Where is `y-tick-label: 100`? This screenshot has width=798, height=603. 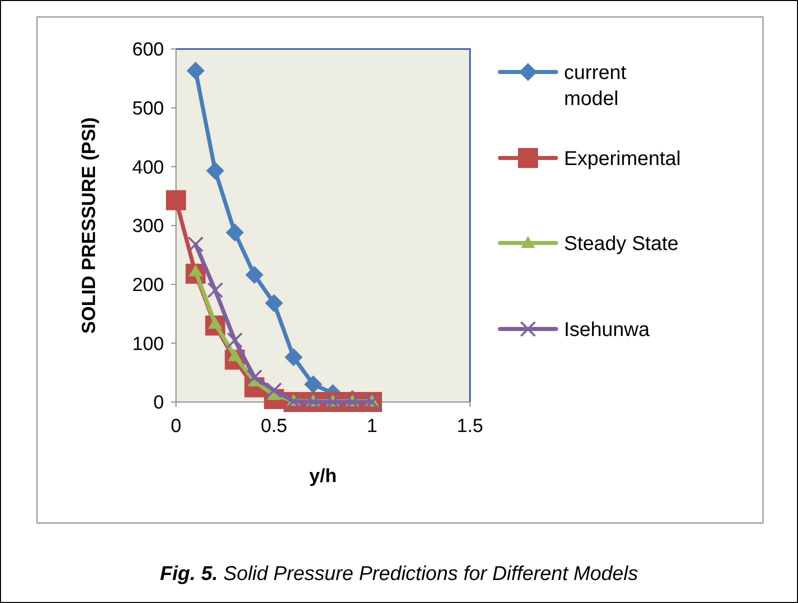
y-tick-label: 100 is located at coordinates (148, 344).